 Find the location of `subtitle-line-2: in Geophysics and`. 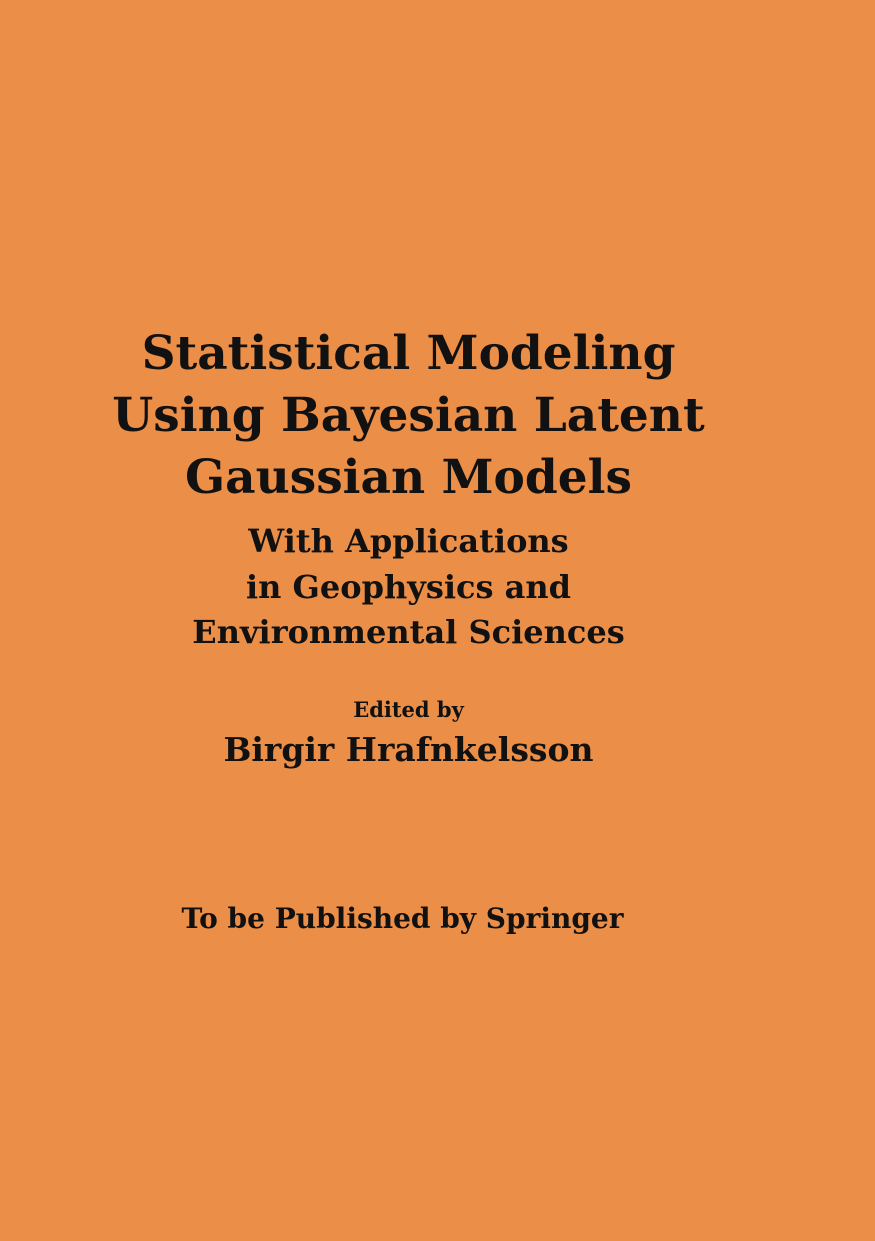

subtitle-line-2: in Geophysics and is located at coordinates (408, 586).